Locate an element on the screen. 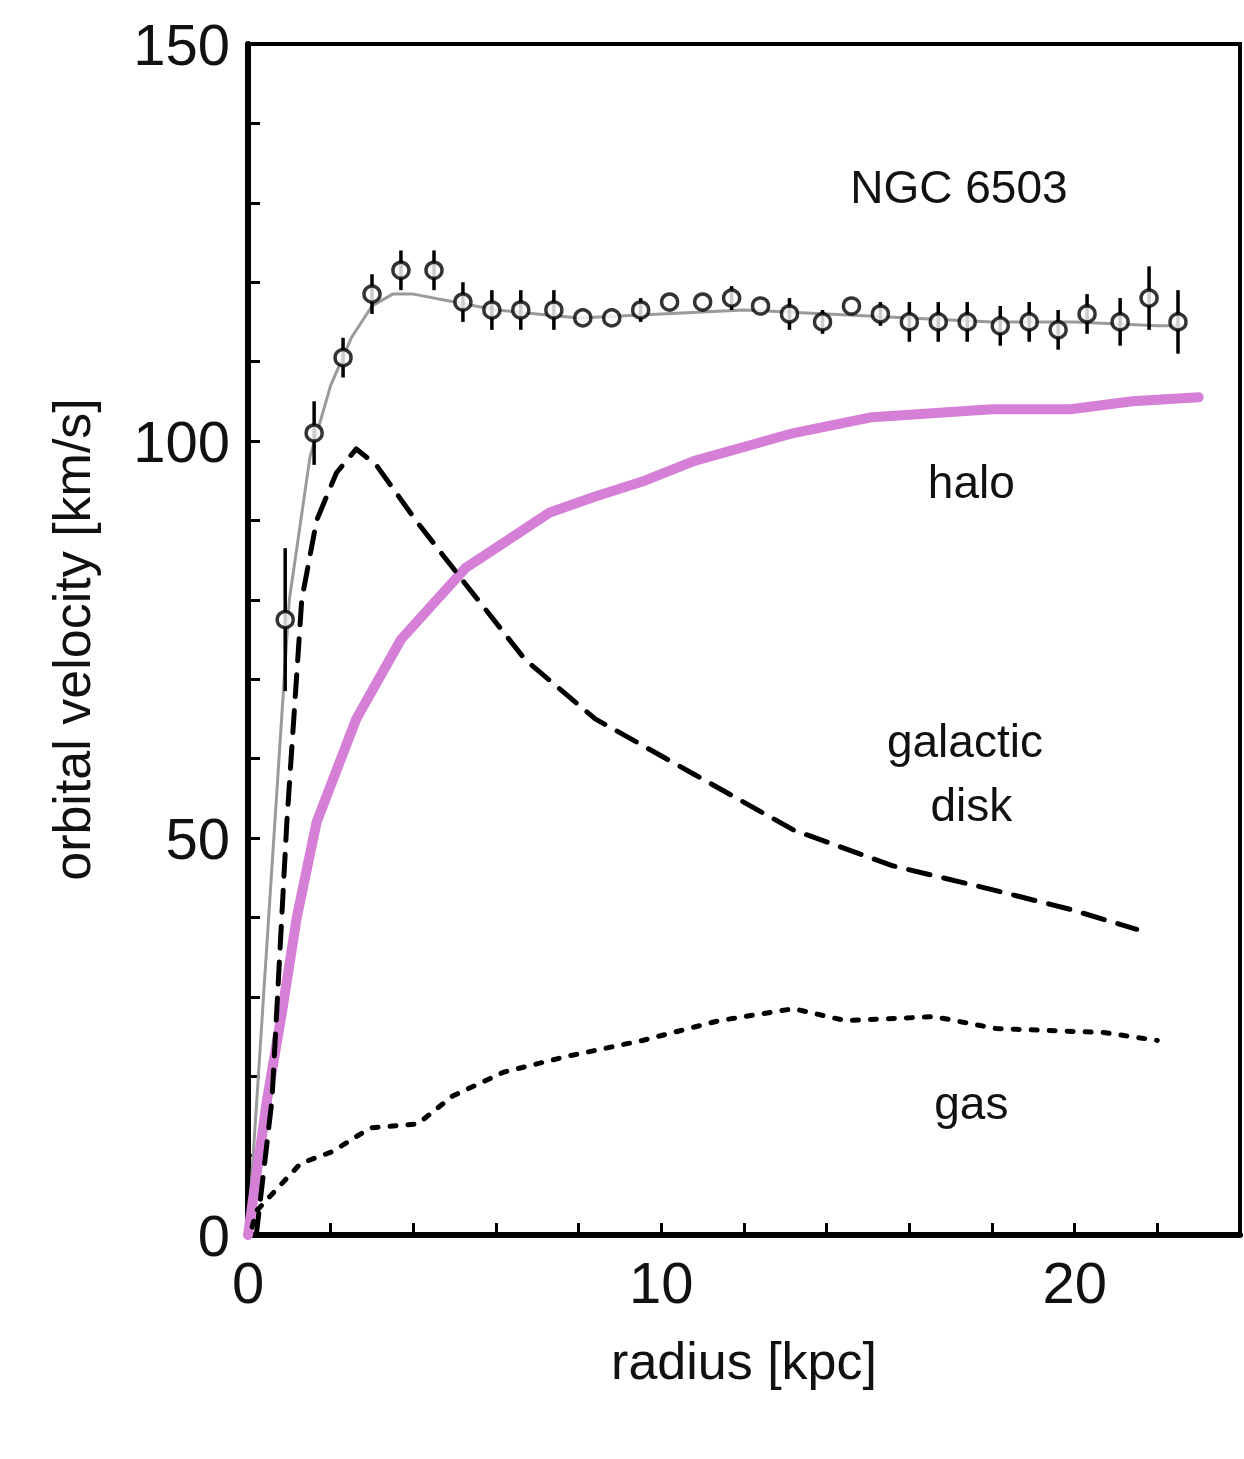 The height and width of the screenshot is (1459, 1244). x-tick-label: 20 is located at coordinates (1074, 1282).